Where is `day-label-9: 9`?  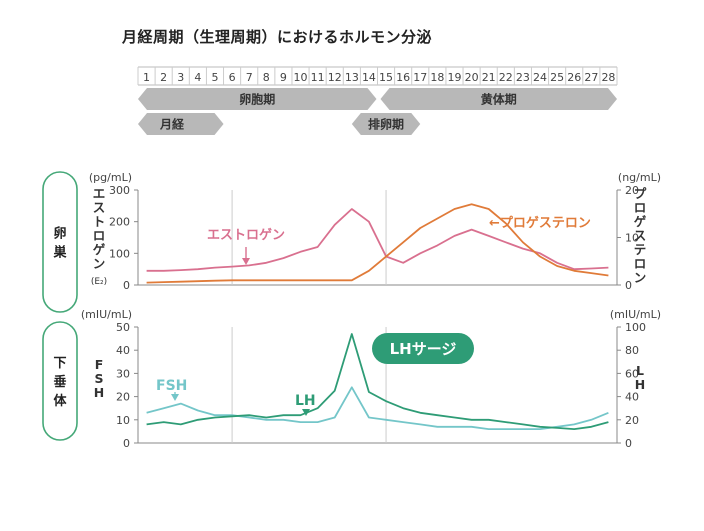
day-label-9: 9 is located at coordinates (283, 77).